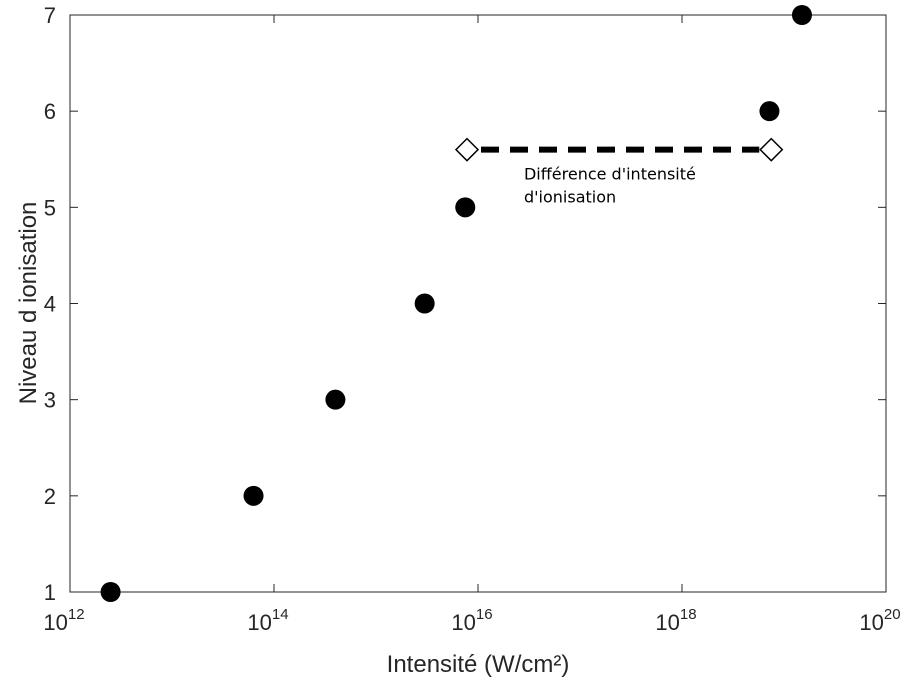 The height and width of the screenshot is (682, 916). What do you see at coordinates (50, 400) in the screenshot?
I see `y-tick-label: 3` at bounding box center [50, 400].